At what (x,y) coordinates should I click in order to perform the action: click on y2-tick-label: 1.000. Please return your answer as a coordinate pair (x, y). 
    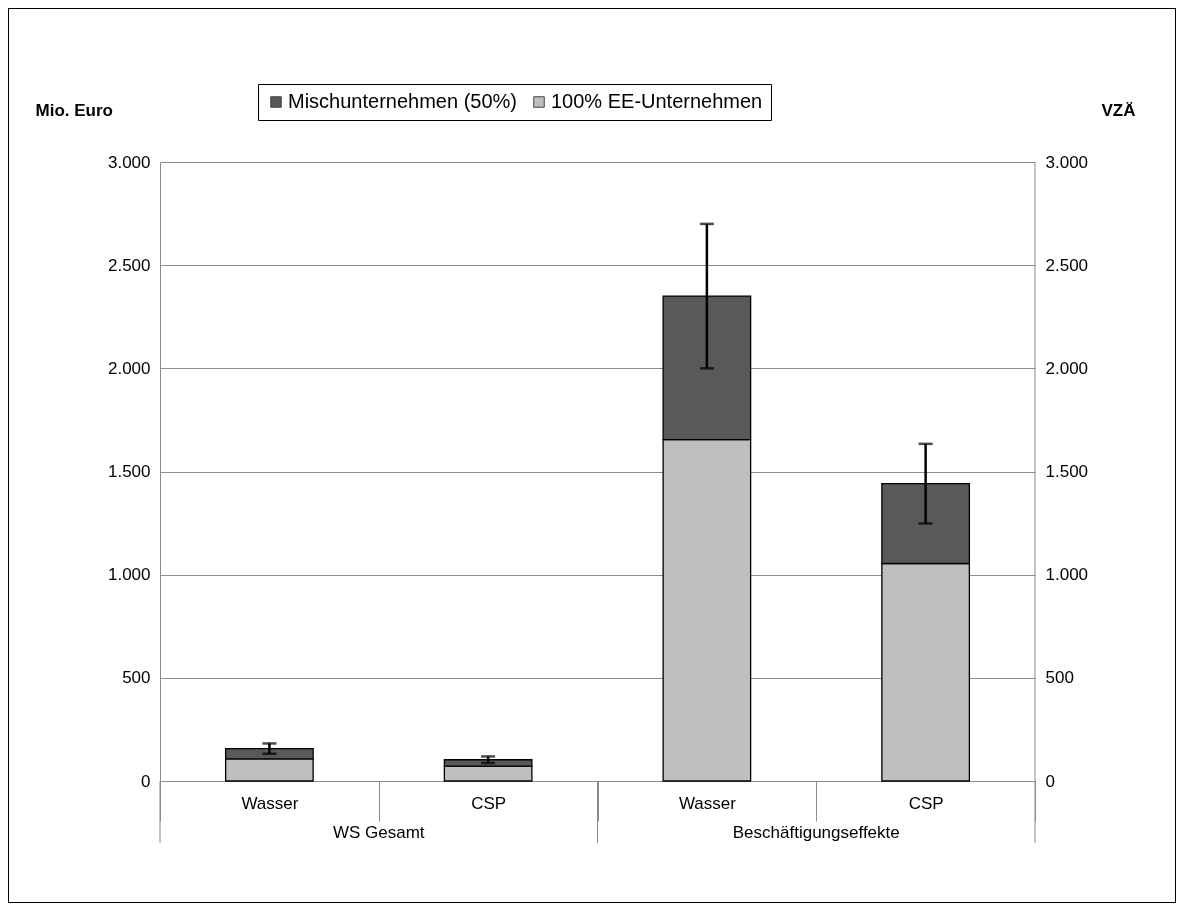
    Looking at the image, I should click on (1067, 575).